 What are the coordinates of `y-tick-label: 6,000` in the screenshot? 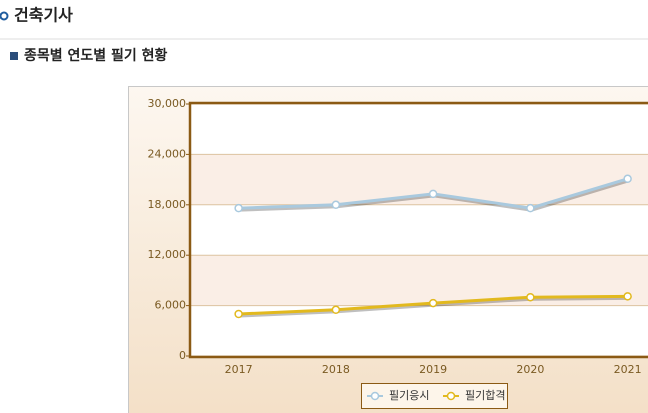 It's located at (171, 305).